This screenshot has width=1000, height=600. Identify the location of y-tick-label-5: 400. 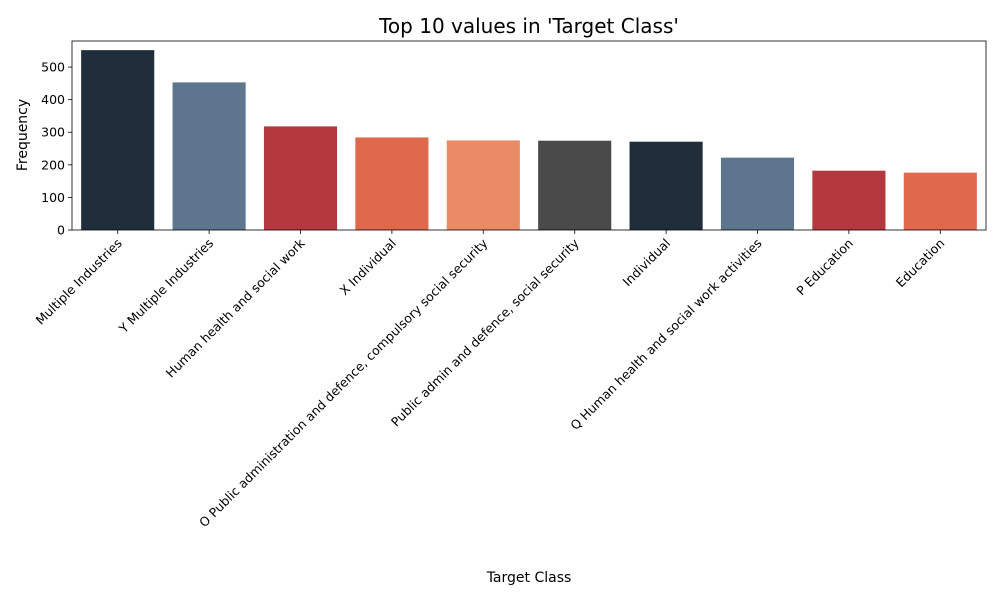
(53, 99).